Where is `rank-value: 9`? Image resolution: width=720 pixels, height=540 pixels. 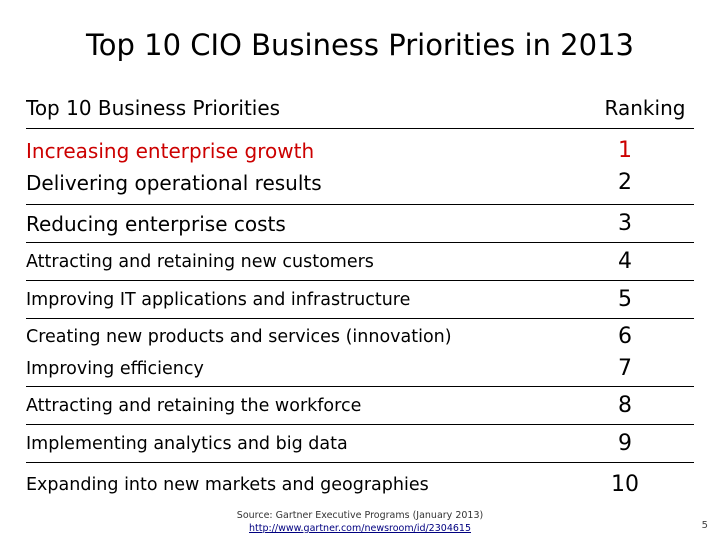
rank-value: 9 is located at coordinates (625, 443).